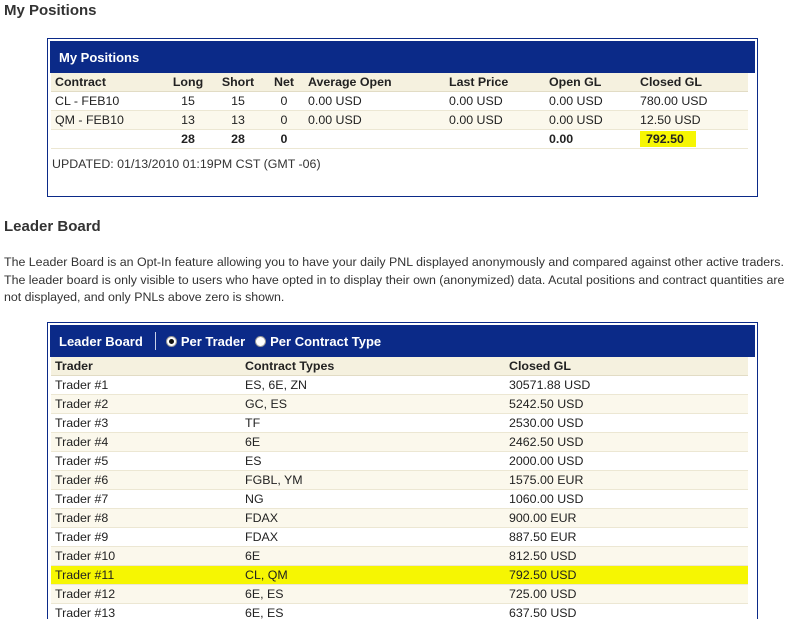  I want to click on header-divider, so click(155, 341).